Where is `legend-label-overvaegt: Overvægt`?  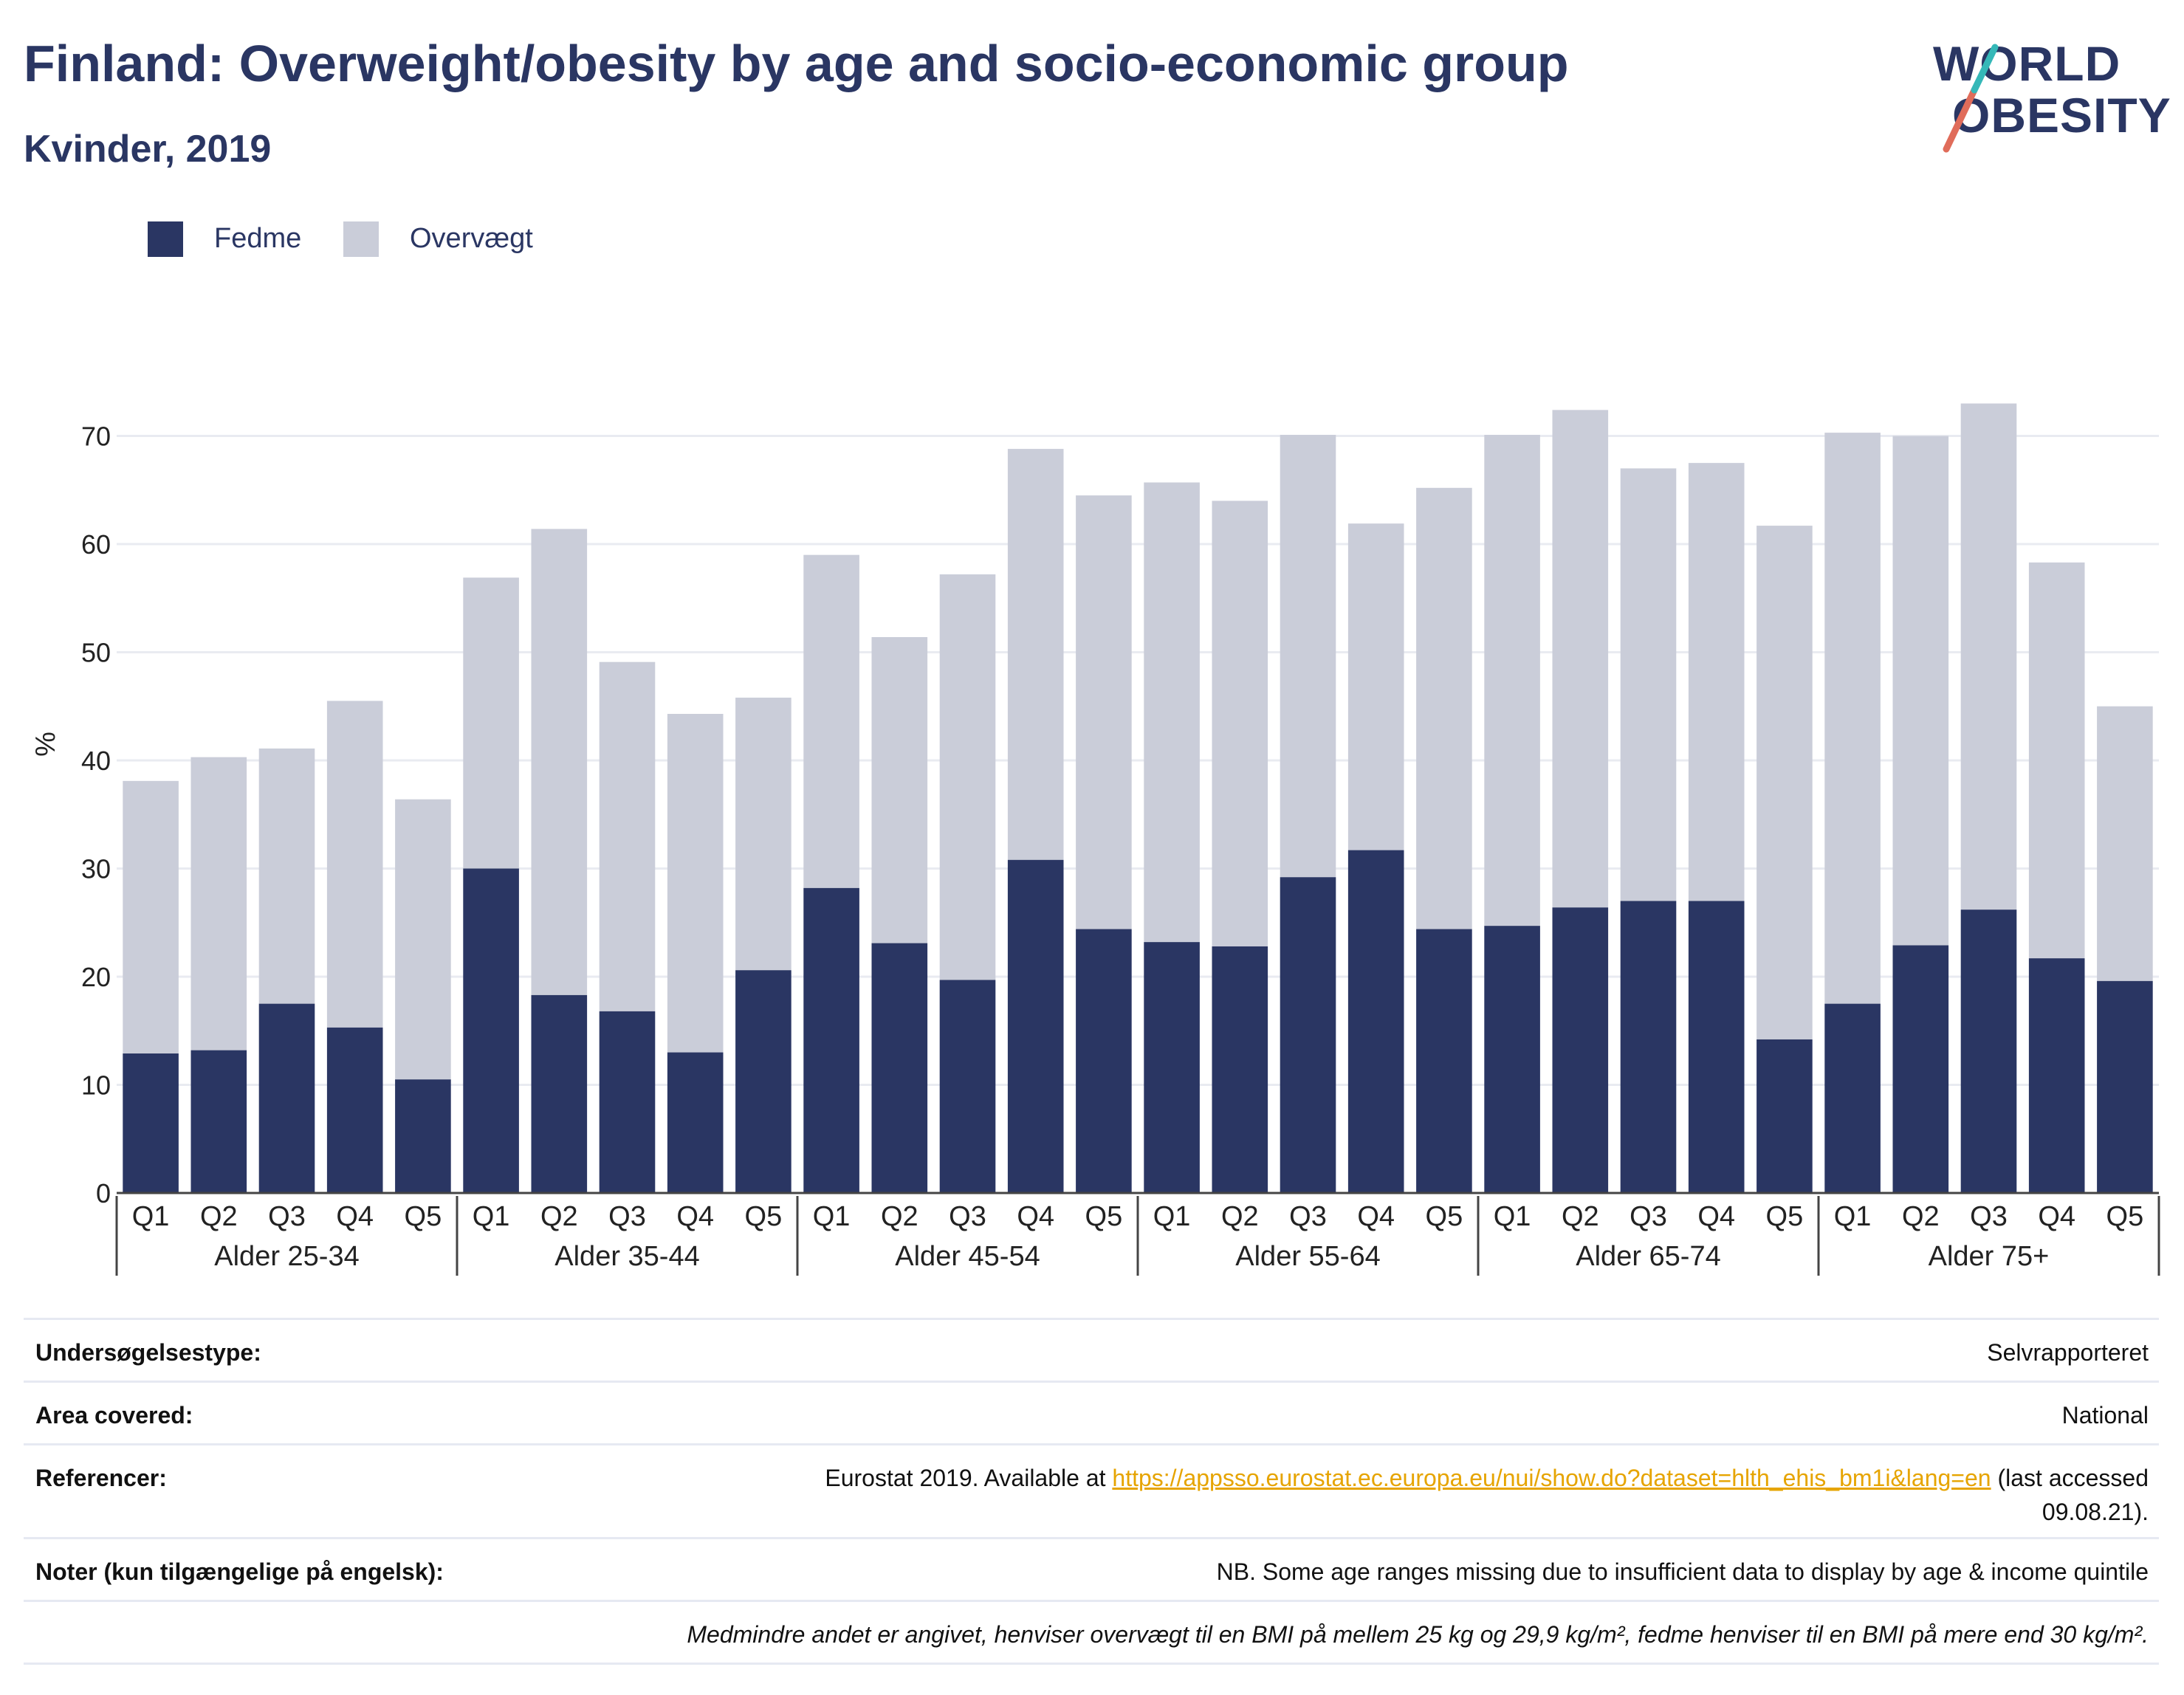 legend-label-overvaegt: Overvægt is located at coordinates (472, 238).